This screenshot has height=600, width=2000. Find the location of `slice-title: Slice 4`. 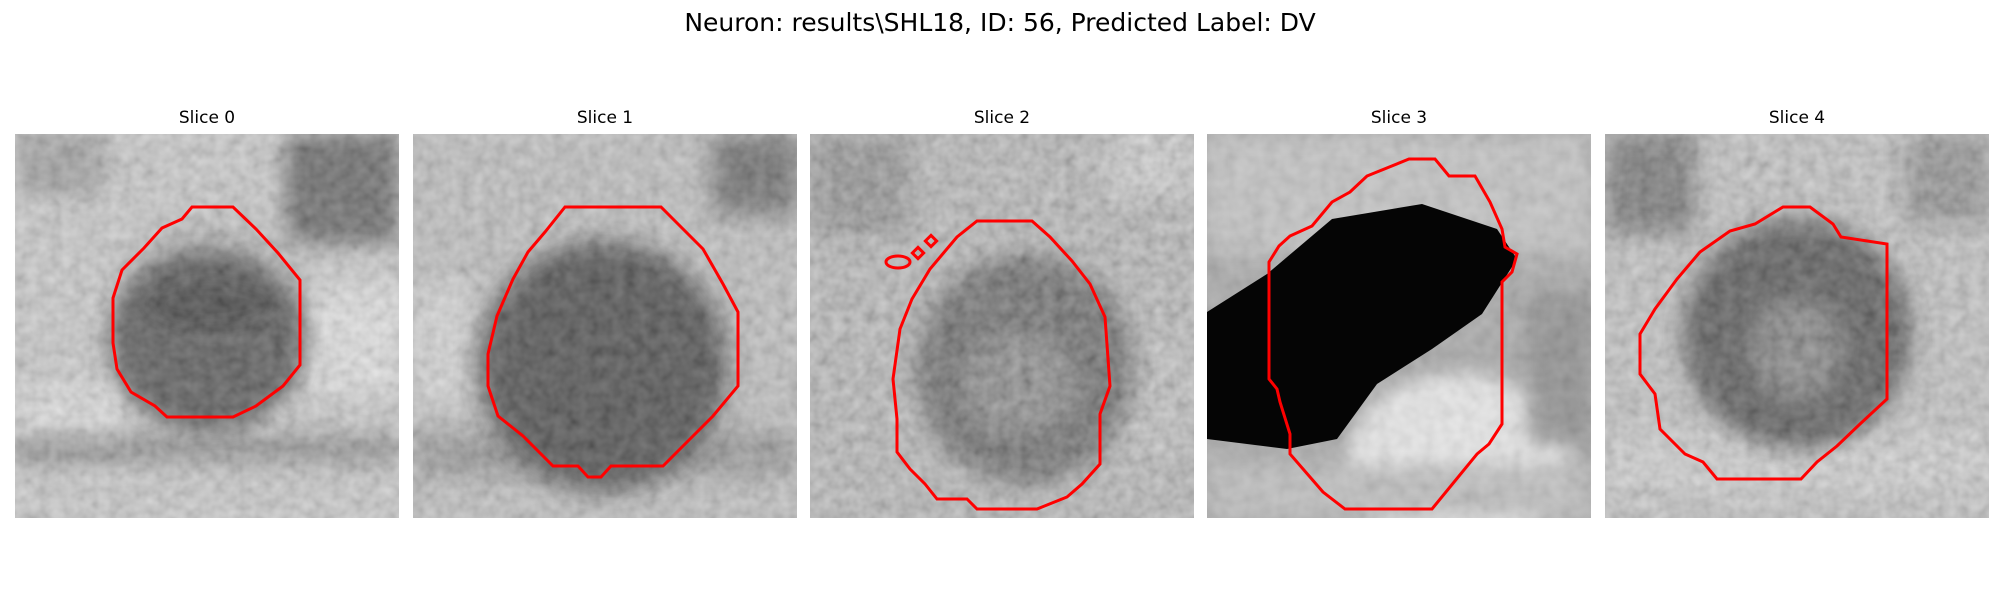

slice-title: Slice 4 is located at coordinates (1797, 118).